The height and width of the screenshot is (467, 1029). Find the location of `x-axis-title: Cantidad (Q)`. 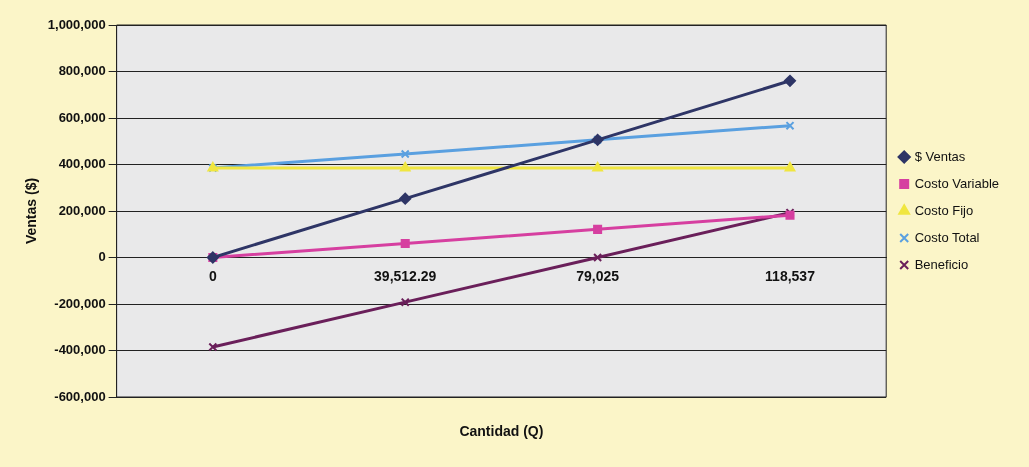

x-axis-title: Cantidad (Q) is located at coordinates (501, 430).